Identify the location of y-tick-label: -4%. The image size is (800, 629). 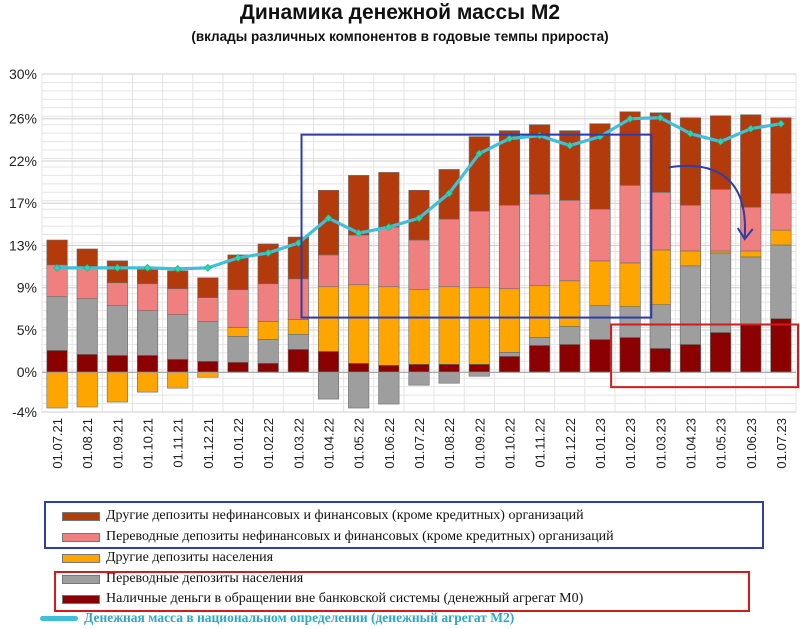
(24, 412).